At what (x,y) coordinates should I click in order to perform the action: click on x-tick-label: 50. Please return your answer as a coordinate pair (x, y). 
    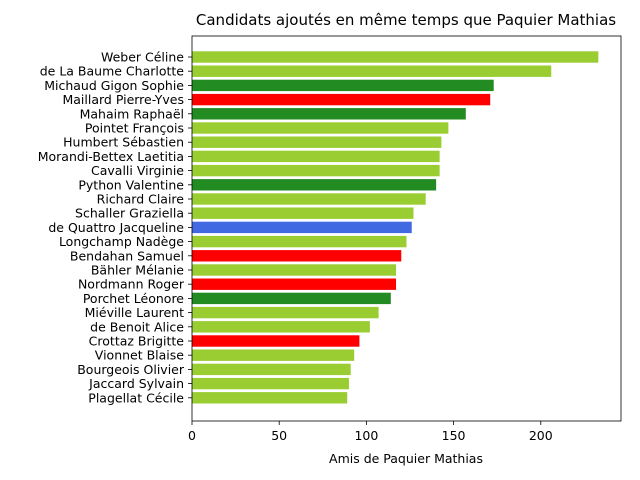
    Looking at the image, I should click on (279, 435).